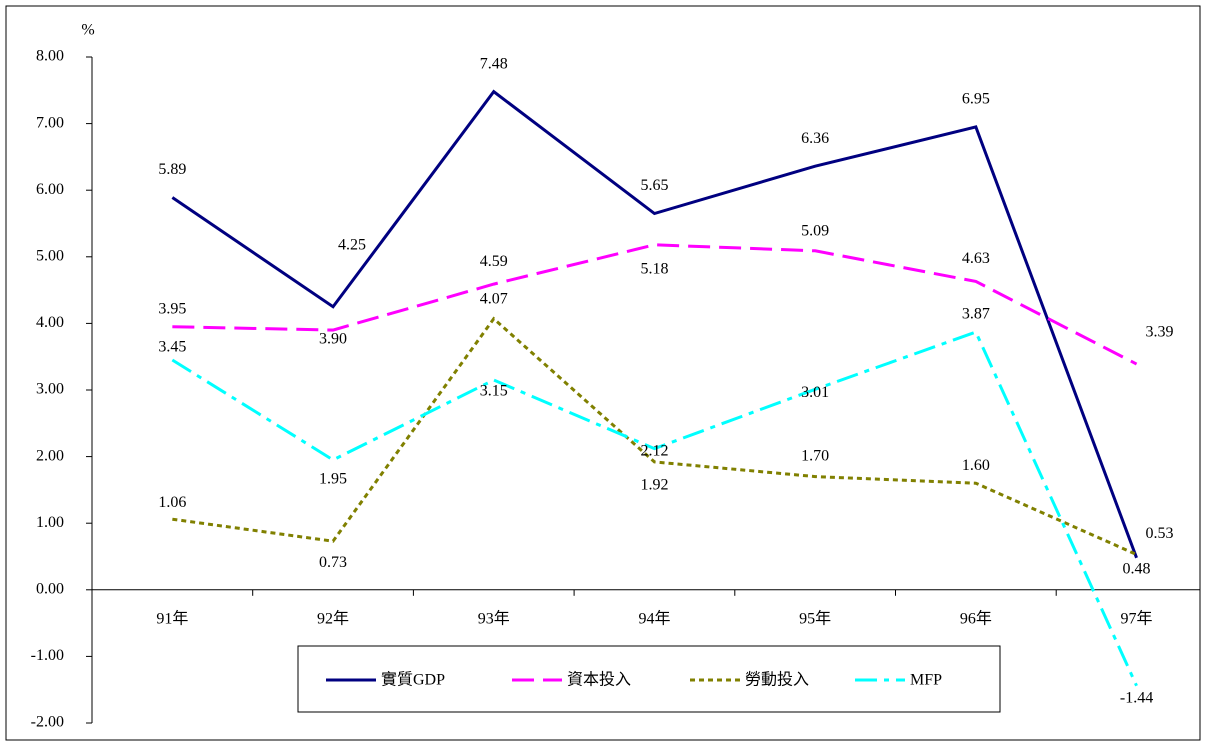 This screenshot has height=747, width=1207. I want to click on data-label: 0.53, so click(1160, 533).